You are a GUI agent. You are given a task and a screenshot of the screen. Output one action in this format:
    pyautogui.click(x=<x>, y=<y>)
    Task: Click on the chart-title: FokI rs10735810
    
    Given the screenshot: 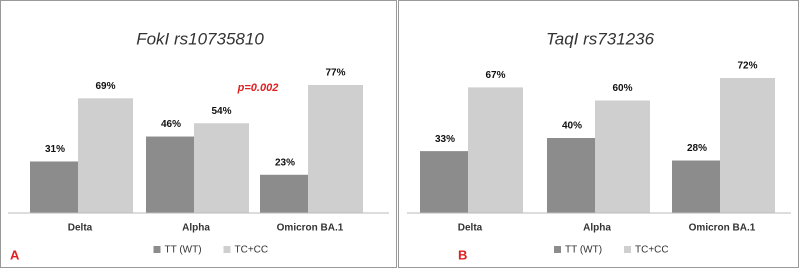 What is the action you would take?
    pyautogui.click(x=200, y=38)
    